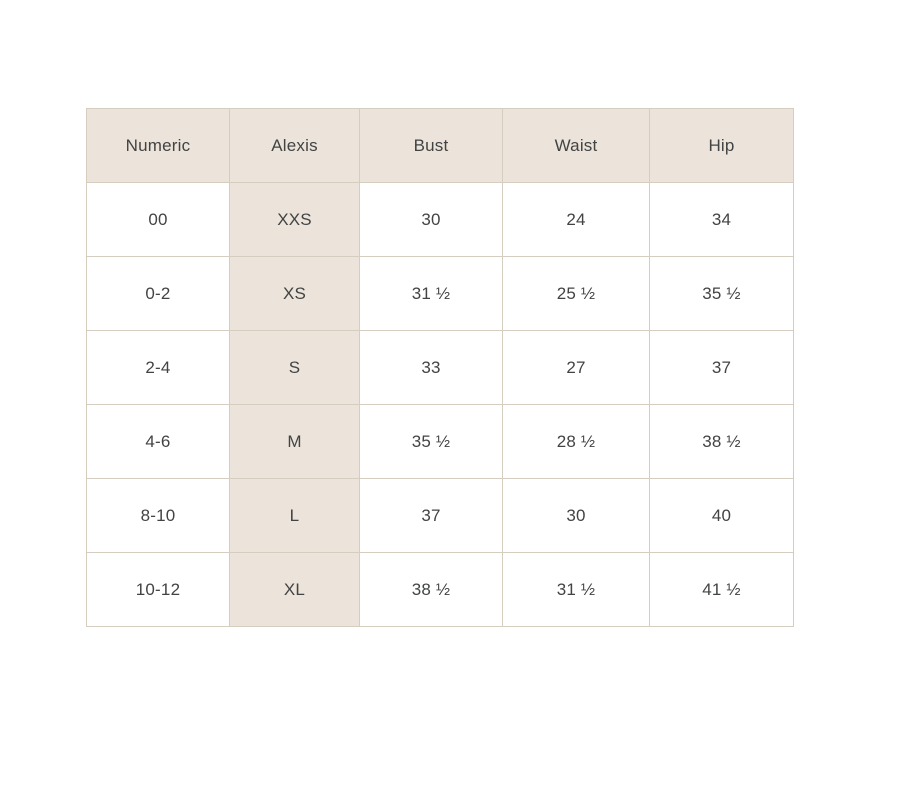 The height and width of the screenshot is (794, 899). Describe the element at coordinates (158, 515) in the screenshot. I see `table-cell: 8-10` at that location.